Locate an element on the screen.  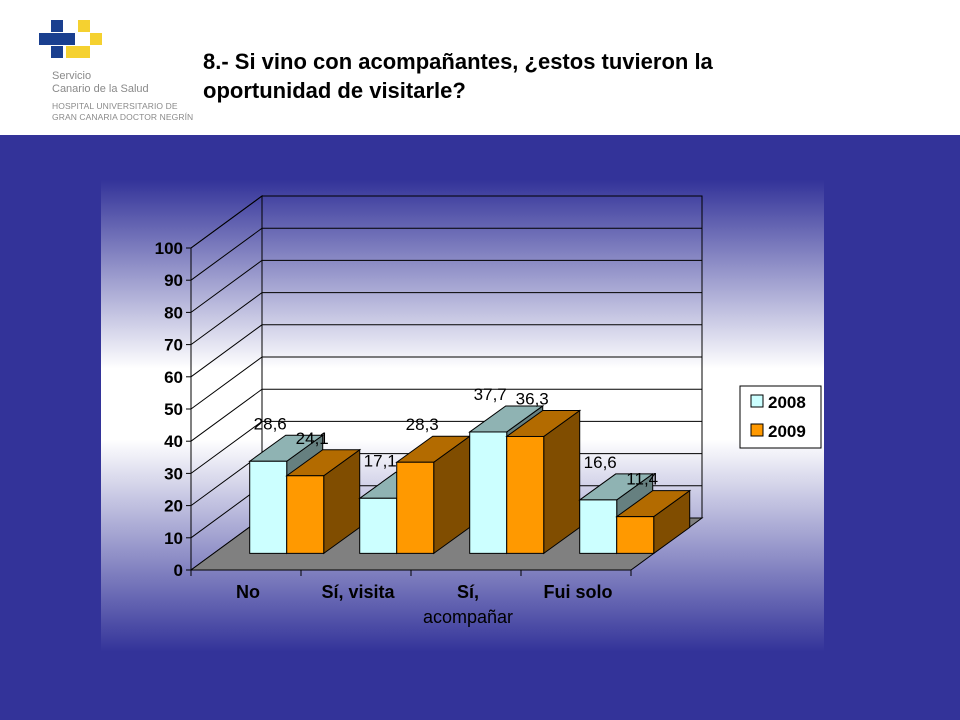
chart-bars: 28,6 24,1 17,1 28,3 37,7 36,3 16,6 11,4 is located at coordinates (470, 470).